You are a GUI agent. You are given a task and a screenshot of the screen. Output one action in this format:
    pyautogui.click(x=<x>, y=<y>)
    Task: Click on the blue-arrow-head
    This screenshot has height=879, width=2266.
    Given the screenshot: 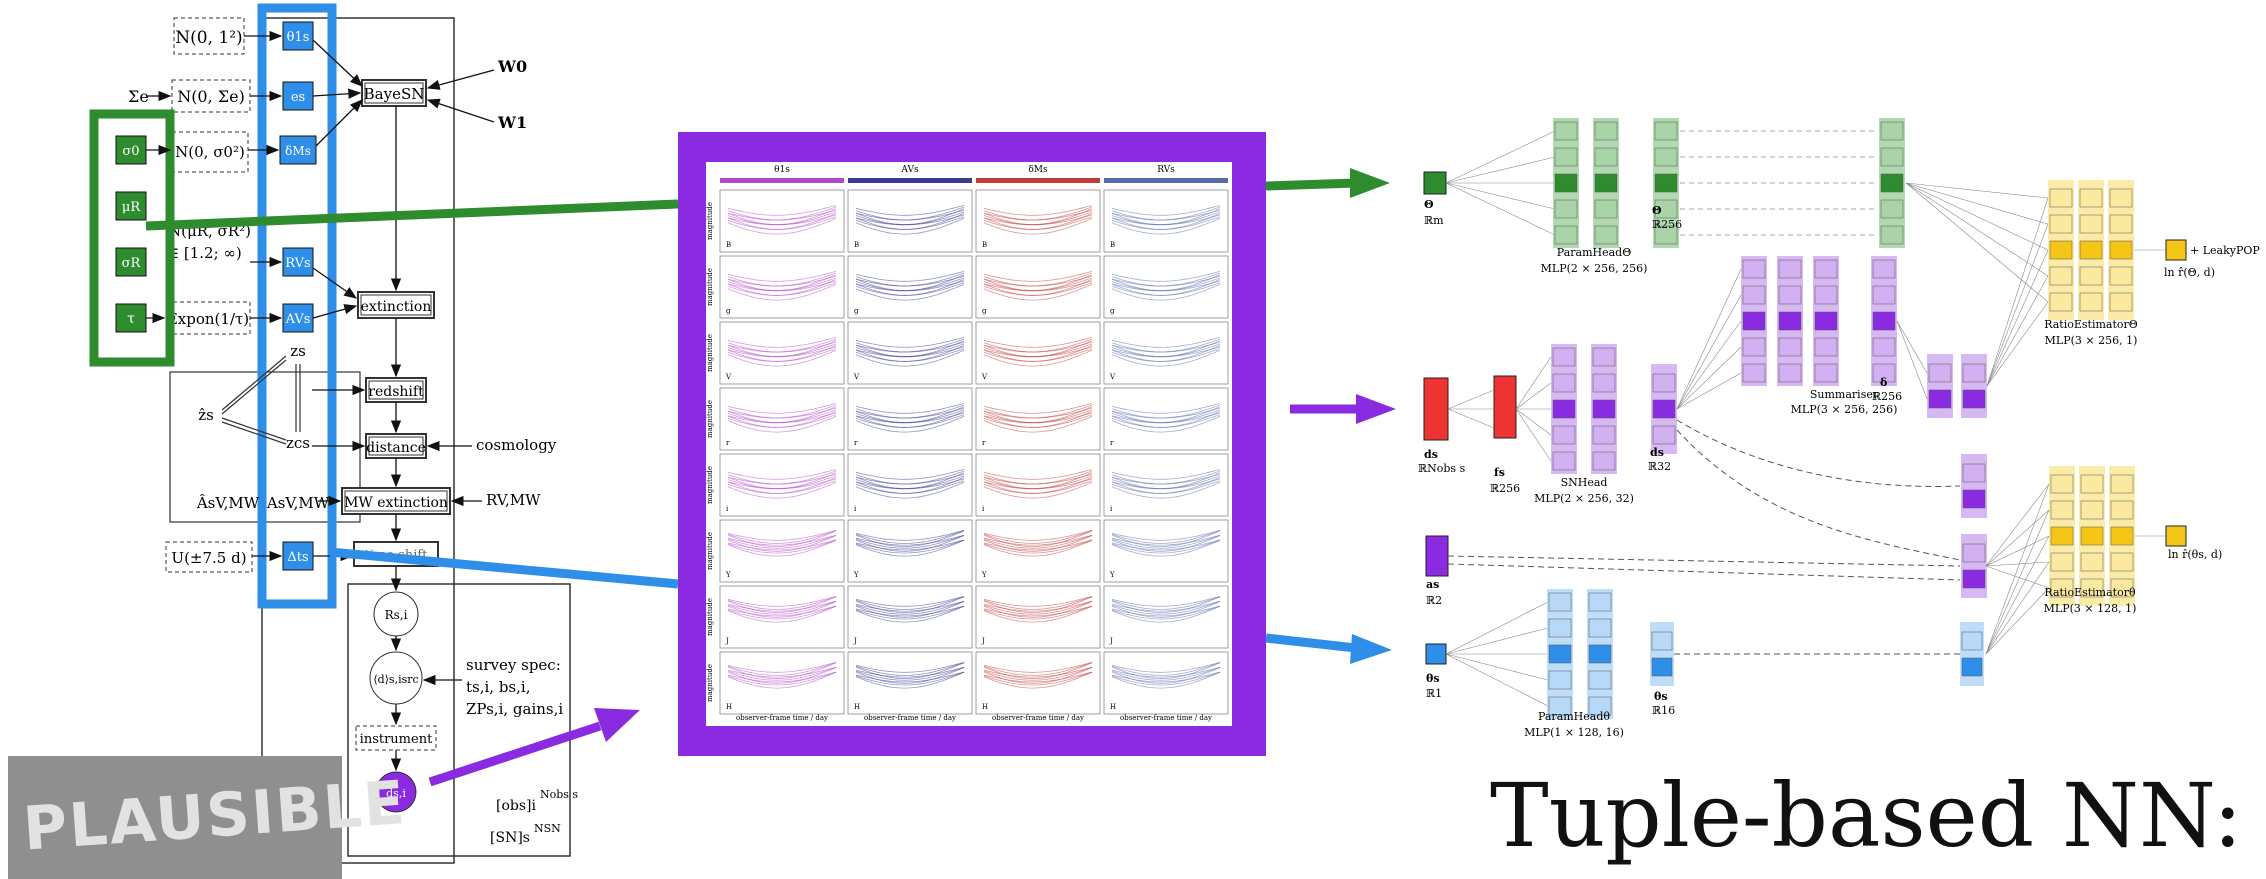 What is the action you would take?
    pyautogui.click(x=1371, y=649)
    